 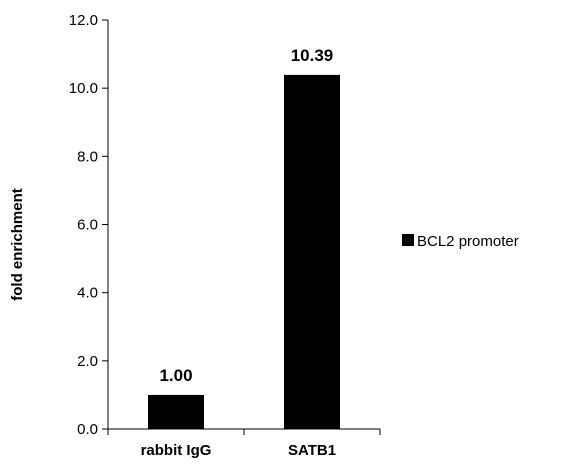 I want to click on x-axis: rabbit IgG SATB1, so click(x=244, y=443).